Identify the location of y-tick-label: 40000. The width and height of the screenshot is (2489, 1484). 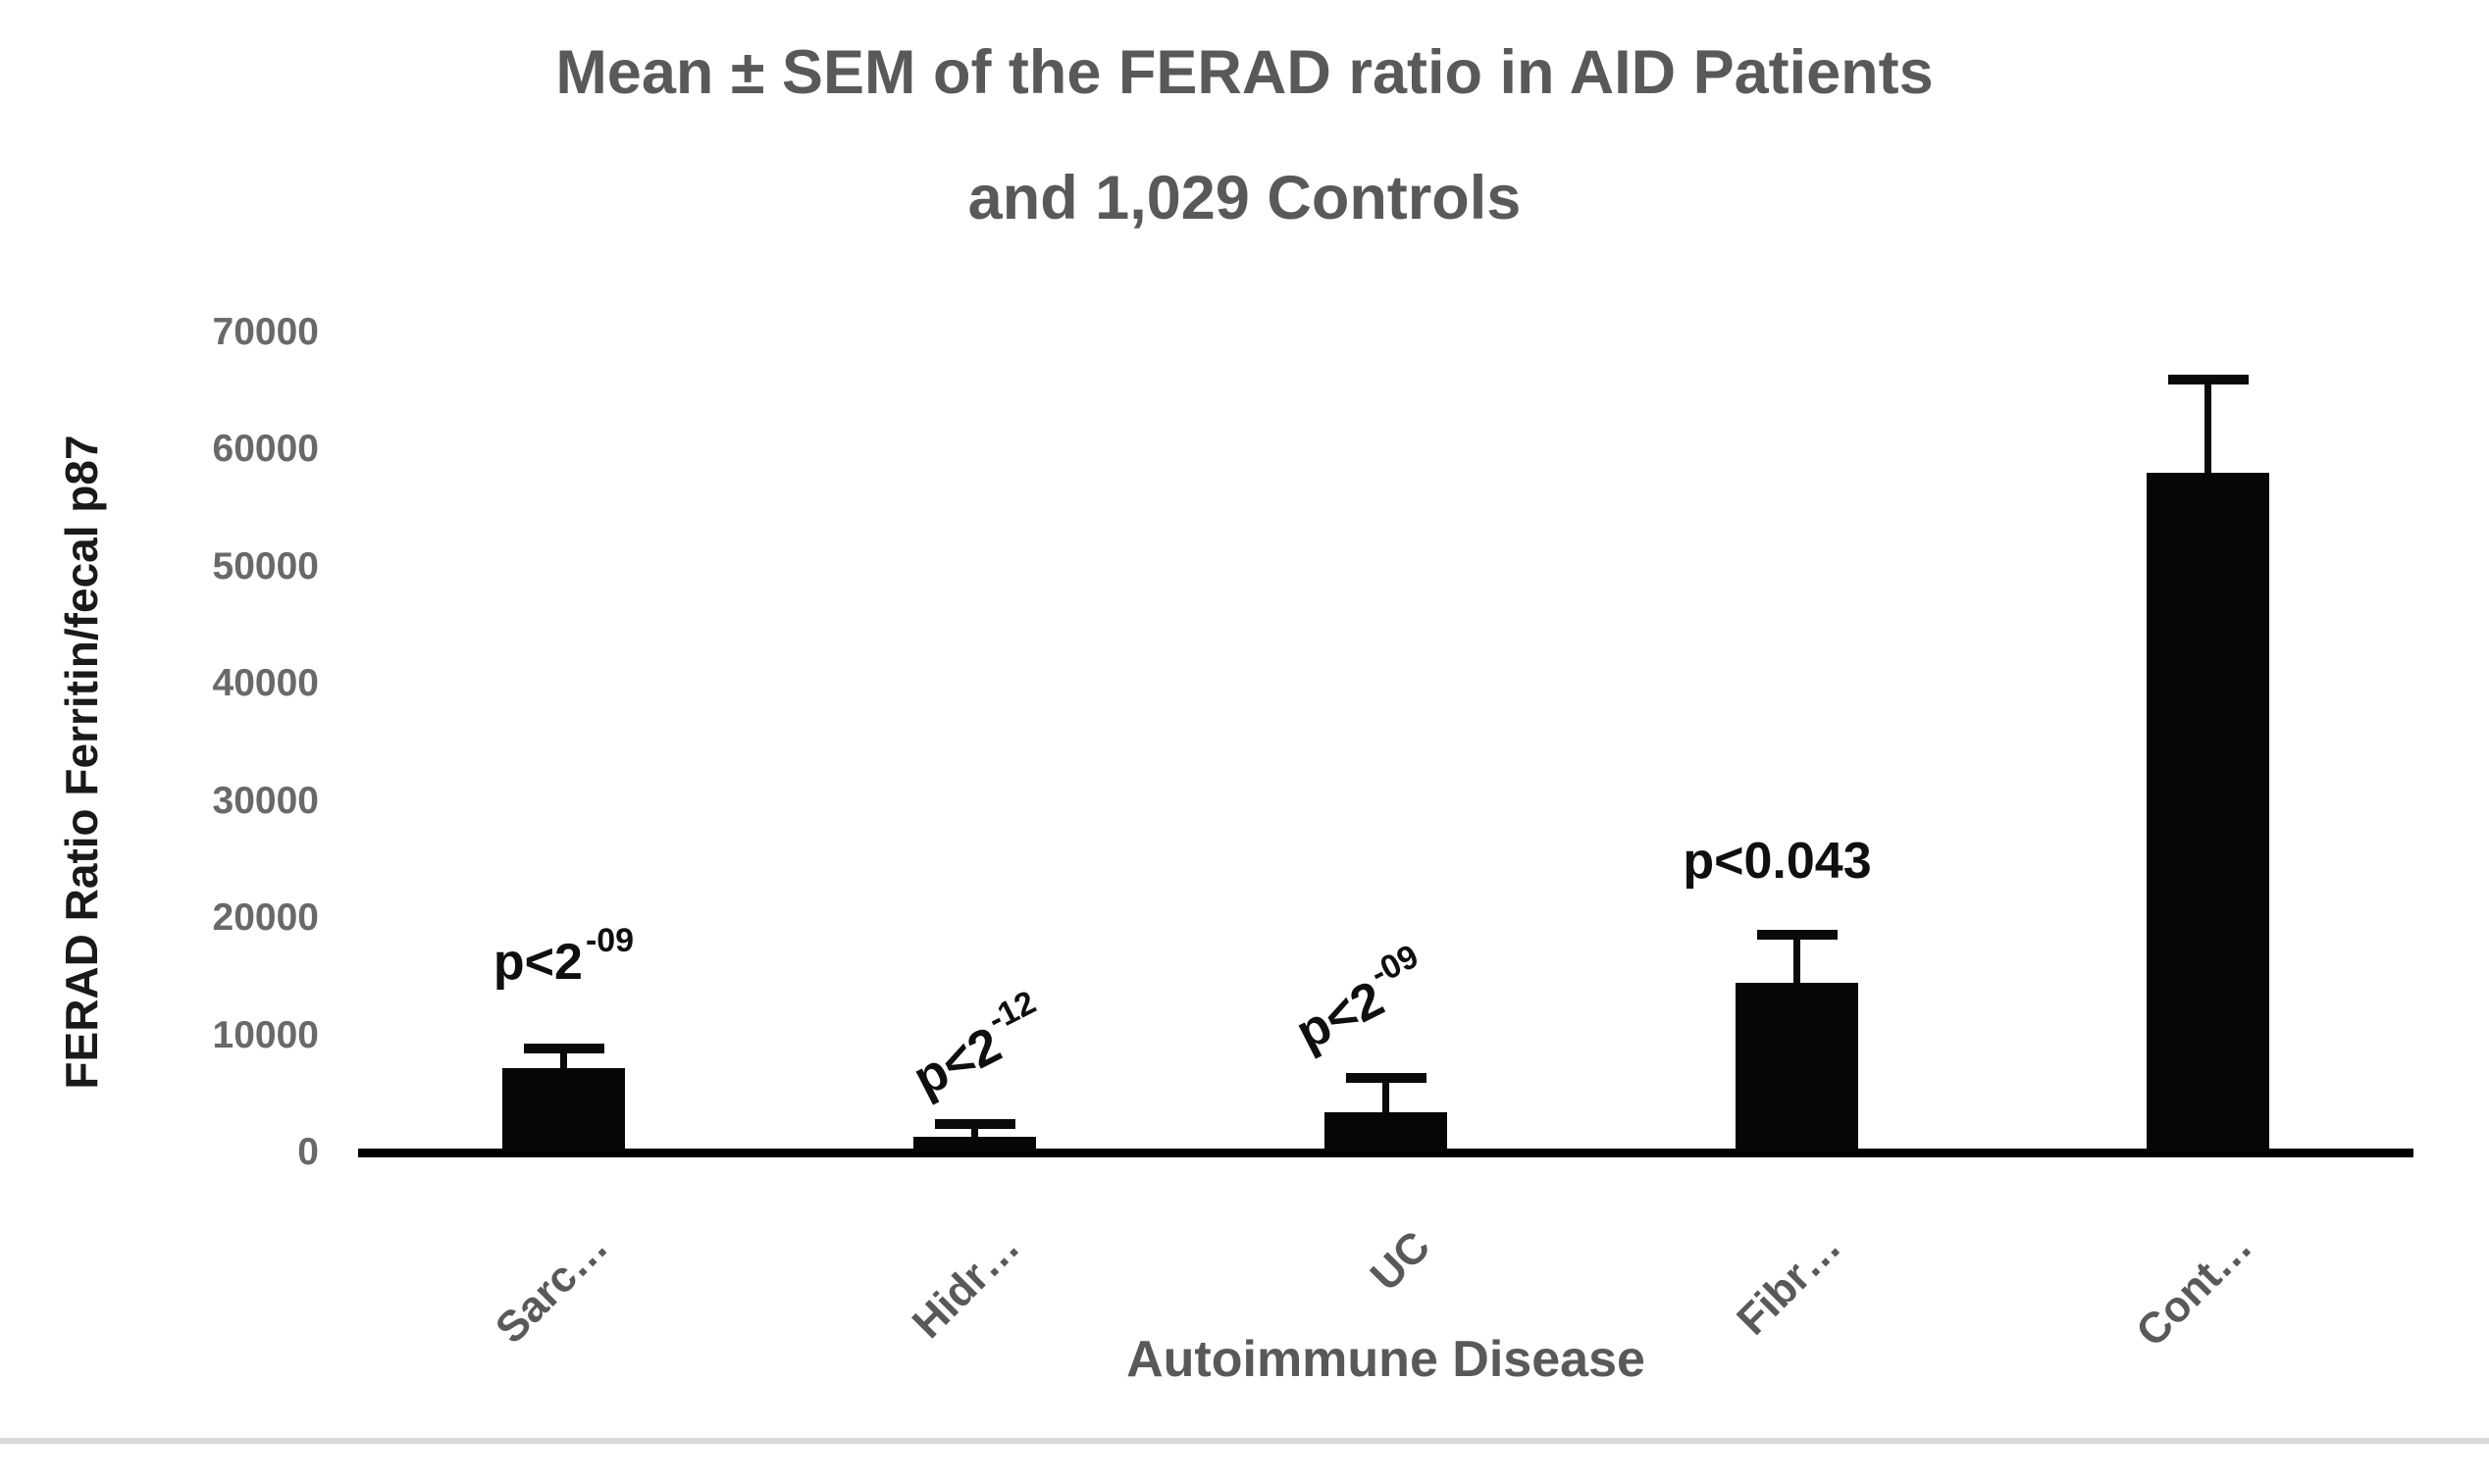
(265, 683).